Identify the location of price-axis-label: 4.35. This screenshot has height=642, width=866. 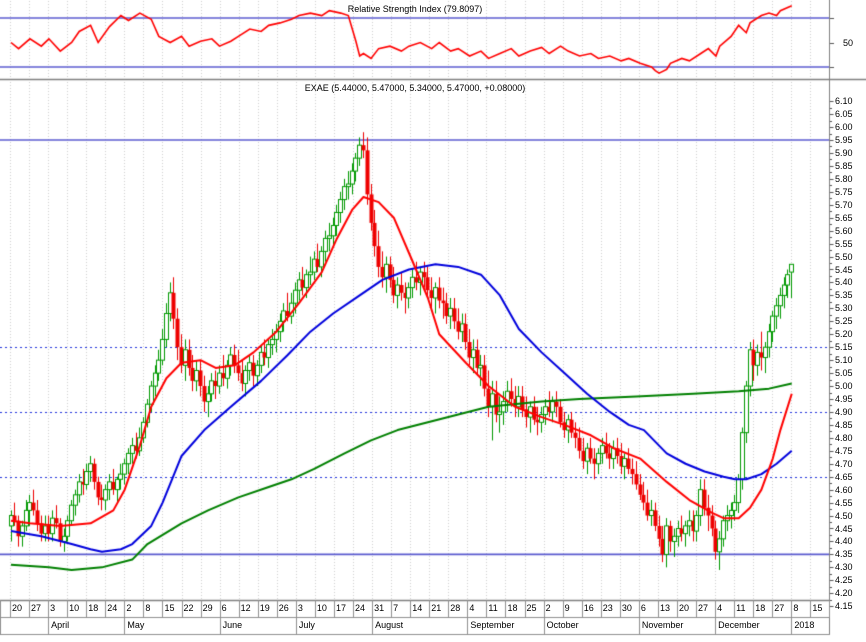
(844, 554).